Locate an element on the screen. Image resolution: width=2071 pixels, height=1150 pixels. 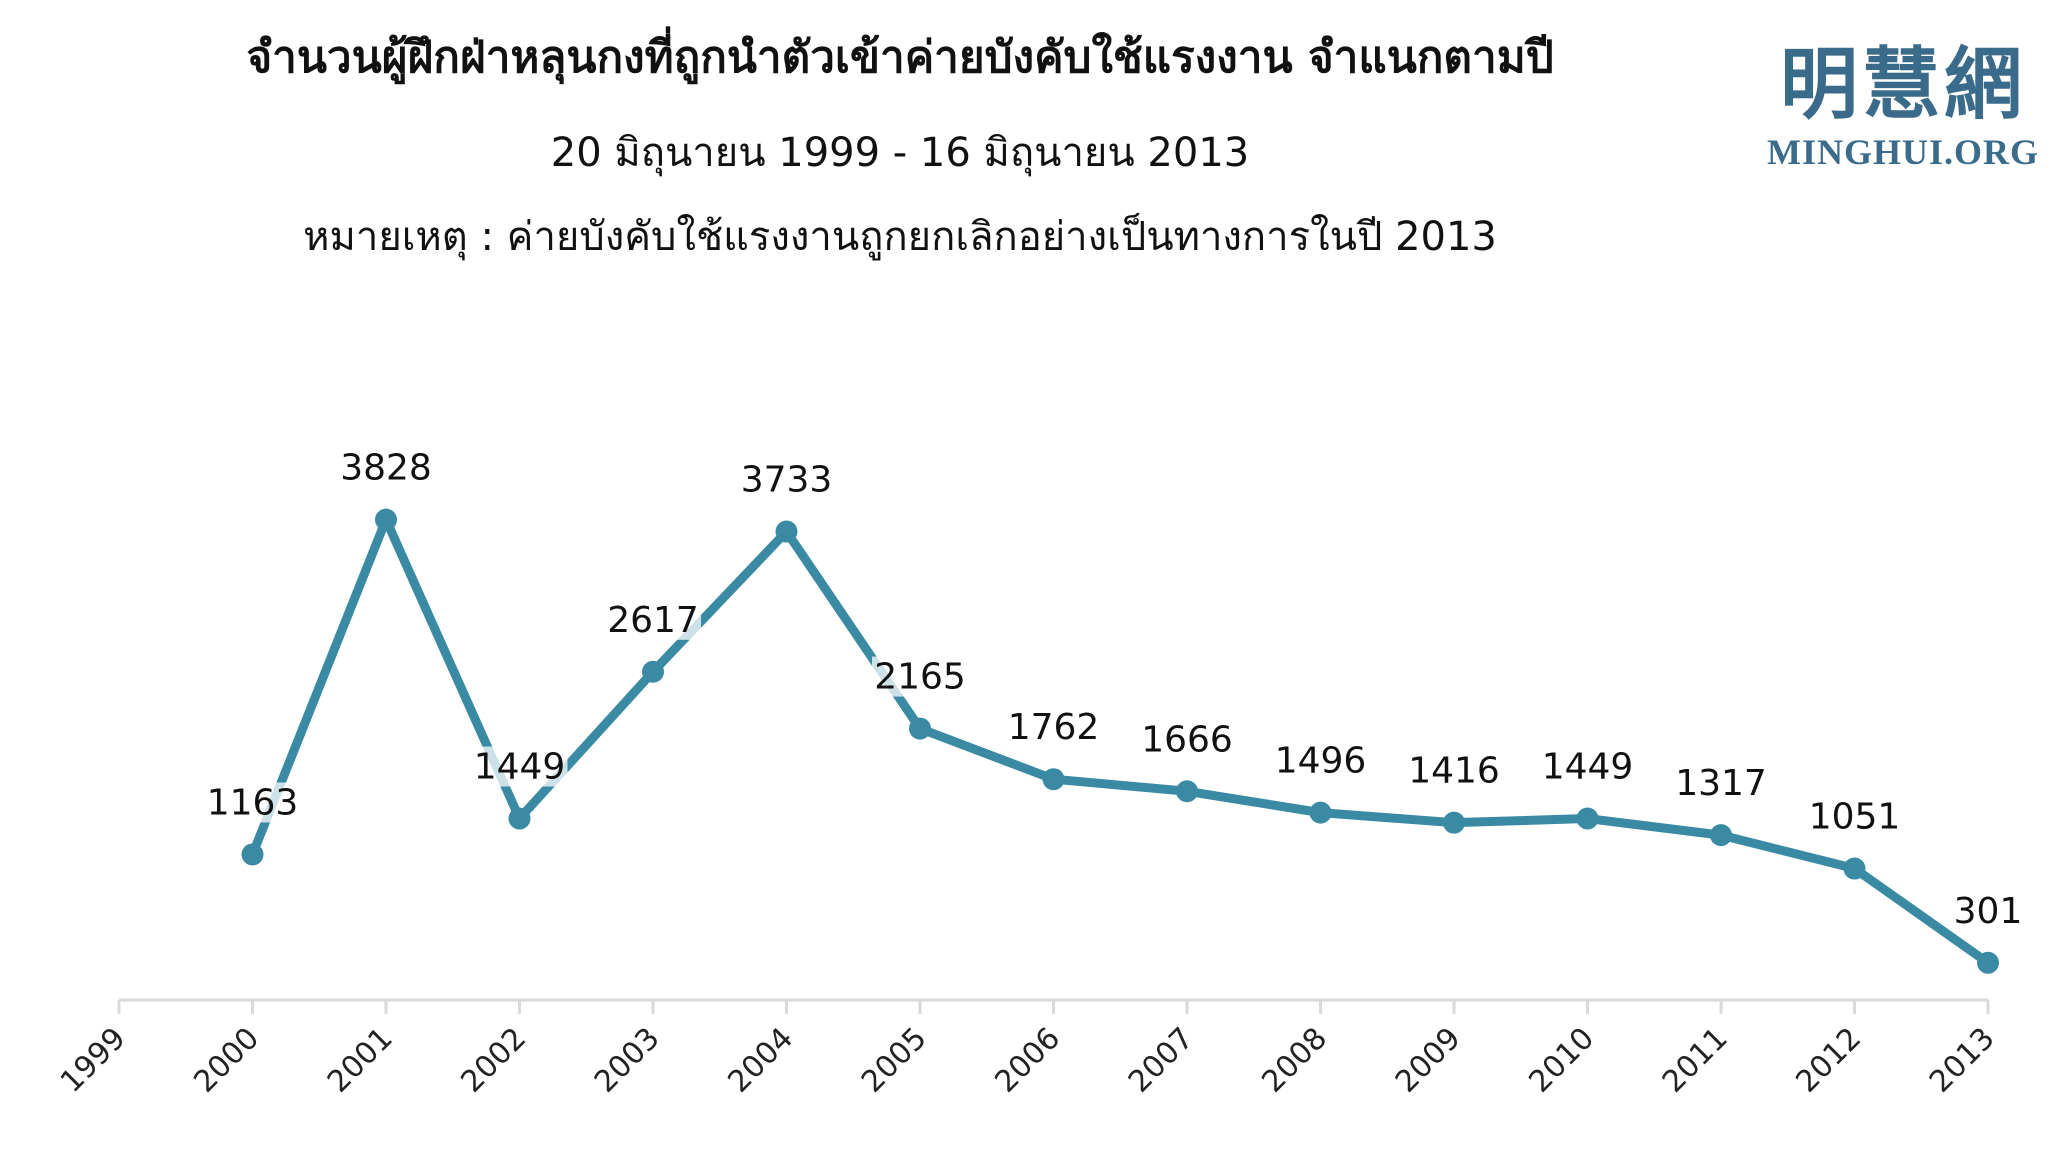
data-label: 3828 is located at coordinates (386, 468).